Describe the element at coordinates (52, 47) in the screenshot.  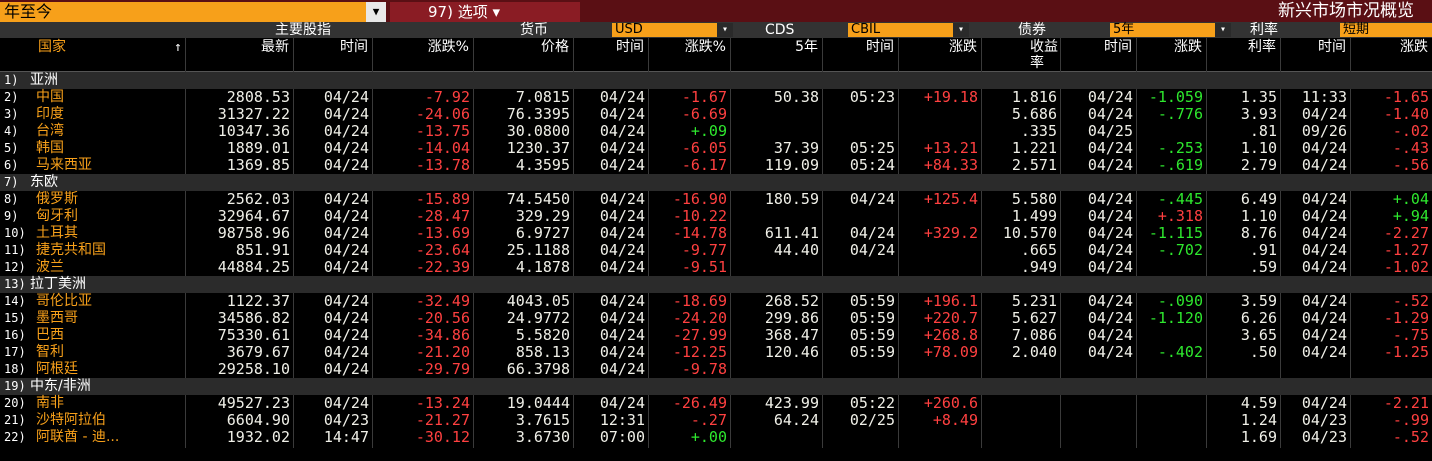
I see `country-header: 国家` at that location.